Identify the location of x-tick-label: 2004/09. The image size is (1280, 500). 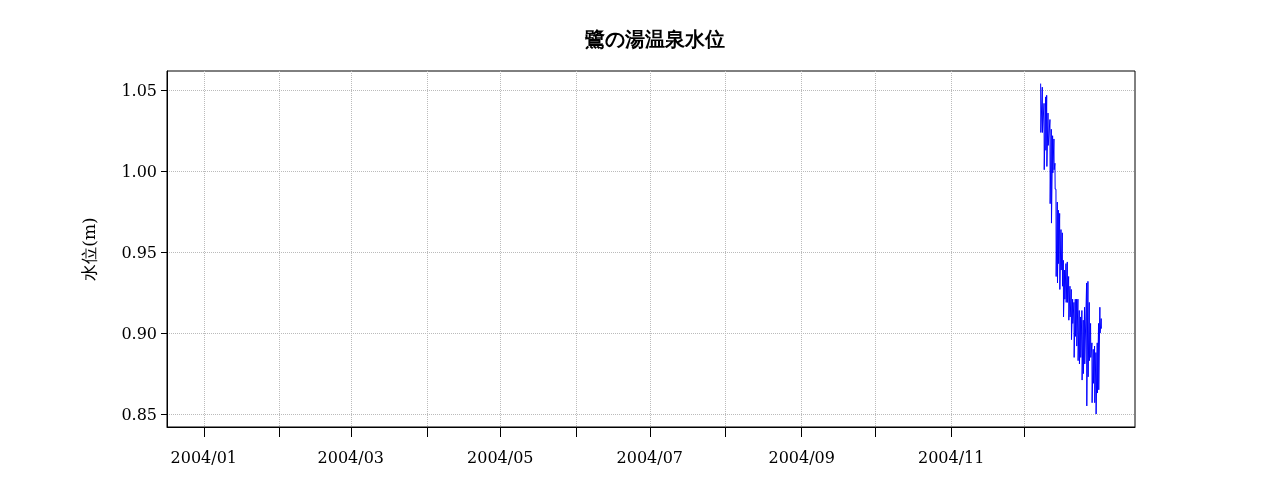
(801, 457).